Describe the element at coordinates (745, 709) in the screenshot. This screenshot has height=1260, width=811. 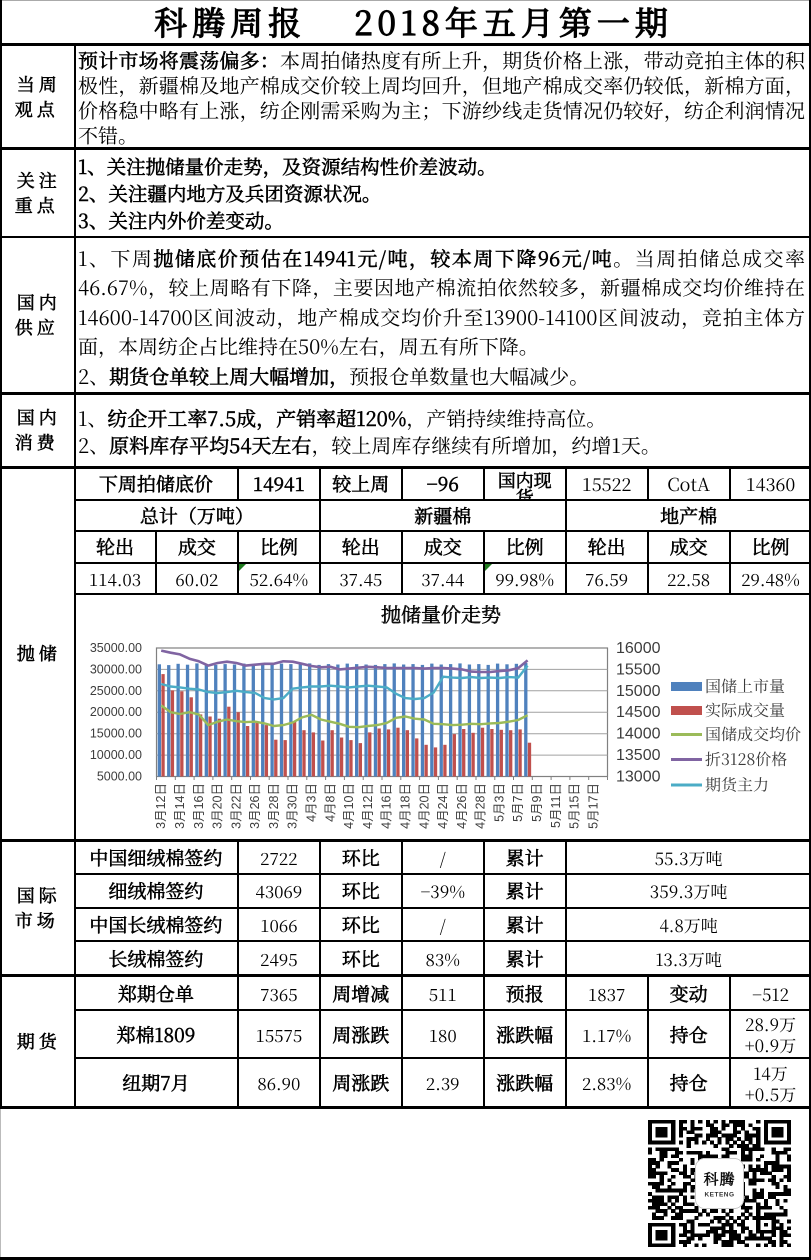
I see `svg-text: 实际成交量` at that location.